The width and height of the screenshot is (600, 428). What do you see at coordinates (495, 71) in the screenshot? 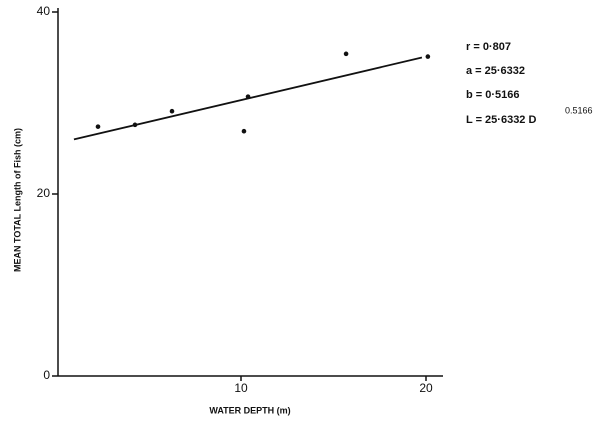
I see `annotation: a = 25·6332` at bounding box center [495, 71].